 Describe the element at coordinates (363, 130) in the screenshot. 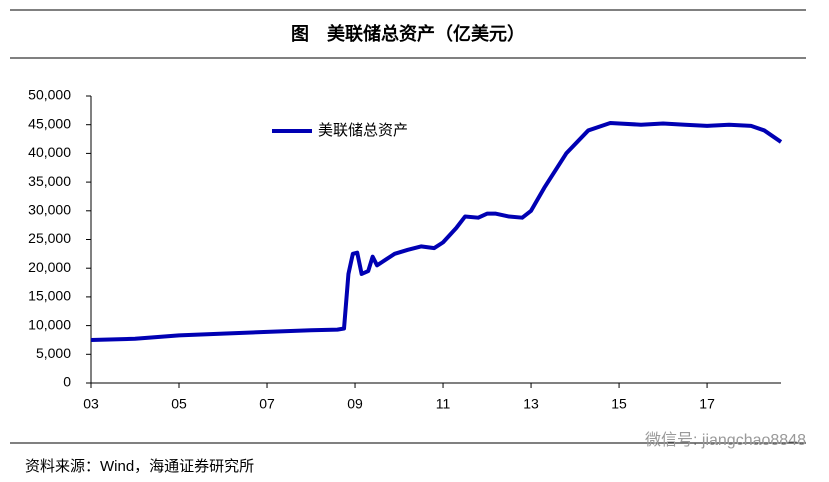

I see `legend-label: 美联储总资产` at that location.